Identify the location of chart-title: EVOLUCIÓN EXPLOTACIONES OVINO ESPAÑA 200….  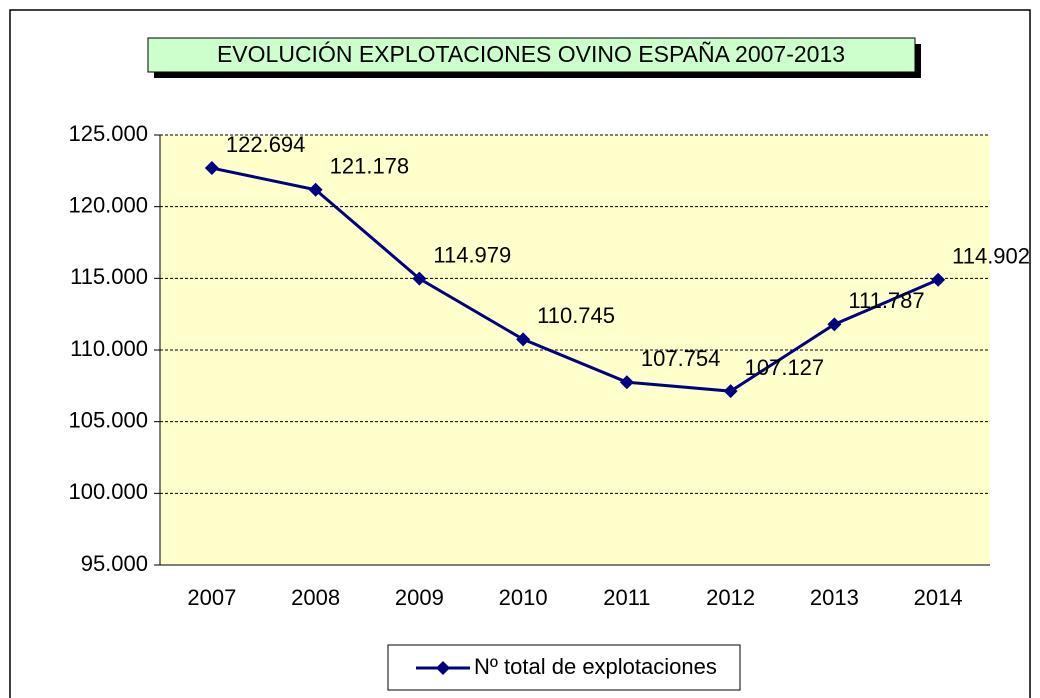
(531, 54).